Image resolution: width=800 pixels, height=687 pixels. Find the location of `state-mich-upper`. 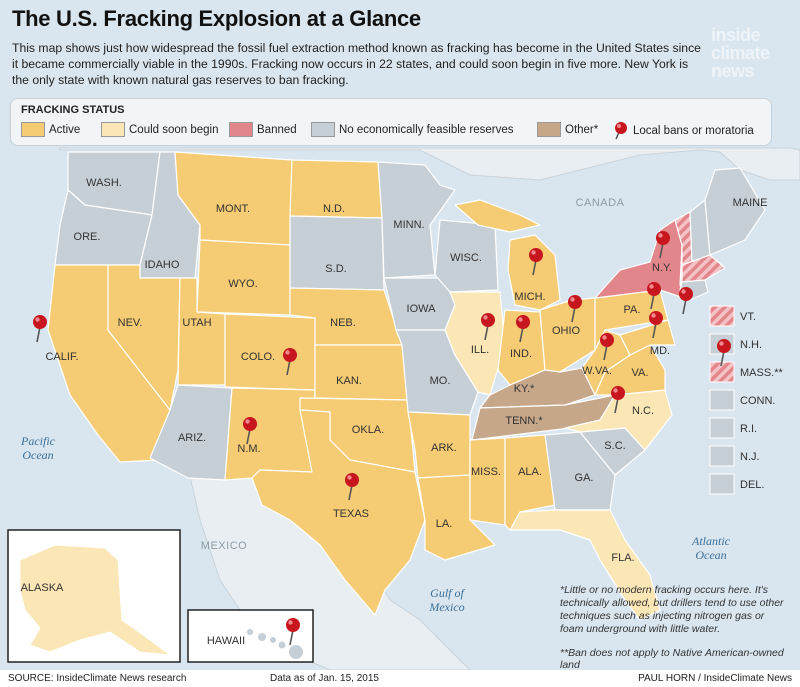

state-mich-upper is located at coordinates (497, 216).